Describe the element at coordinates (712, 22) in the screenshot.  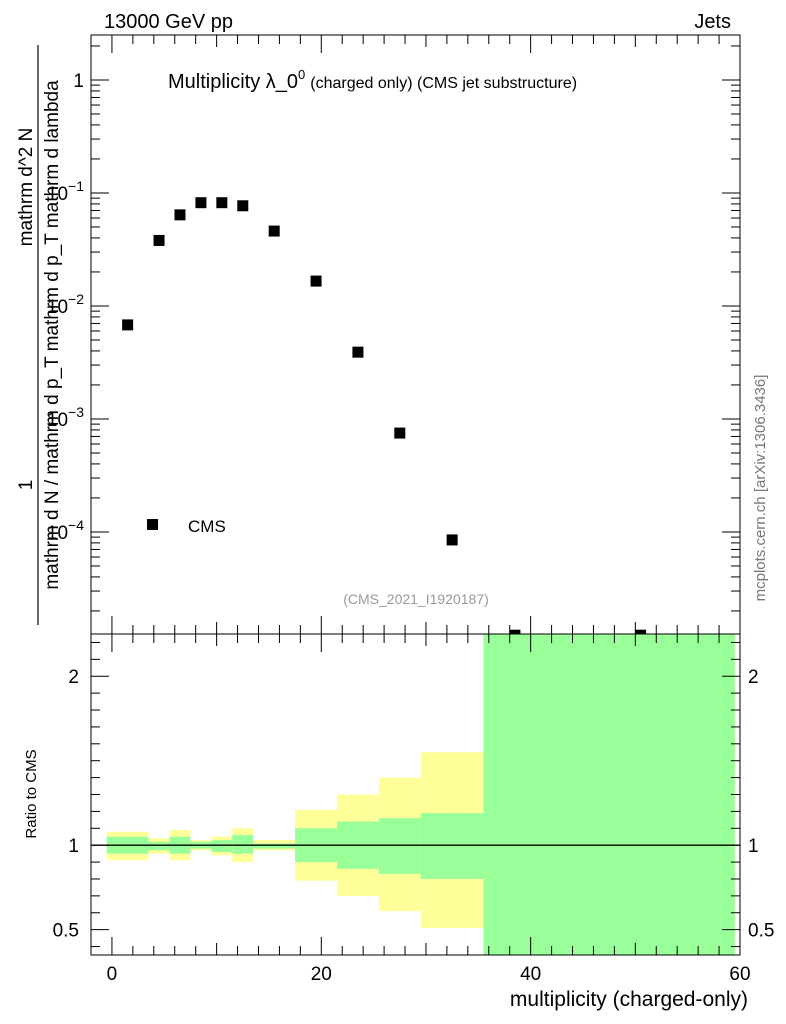
I see `header-process-label: Jets` at that location.